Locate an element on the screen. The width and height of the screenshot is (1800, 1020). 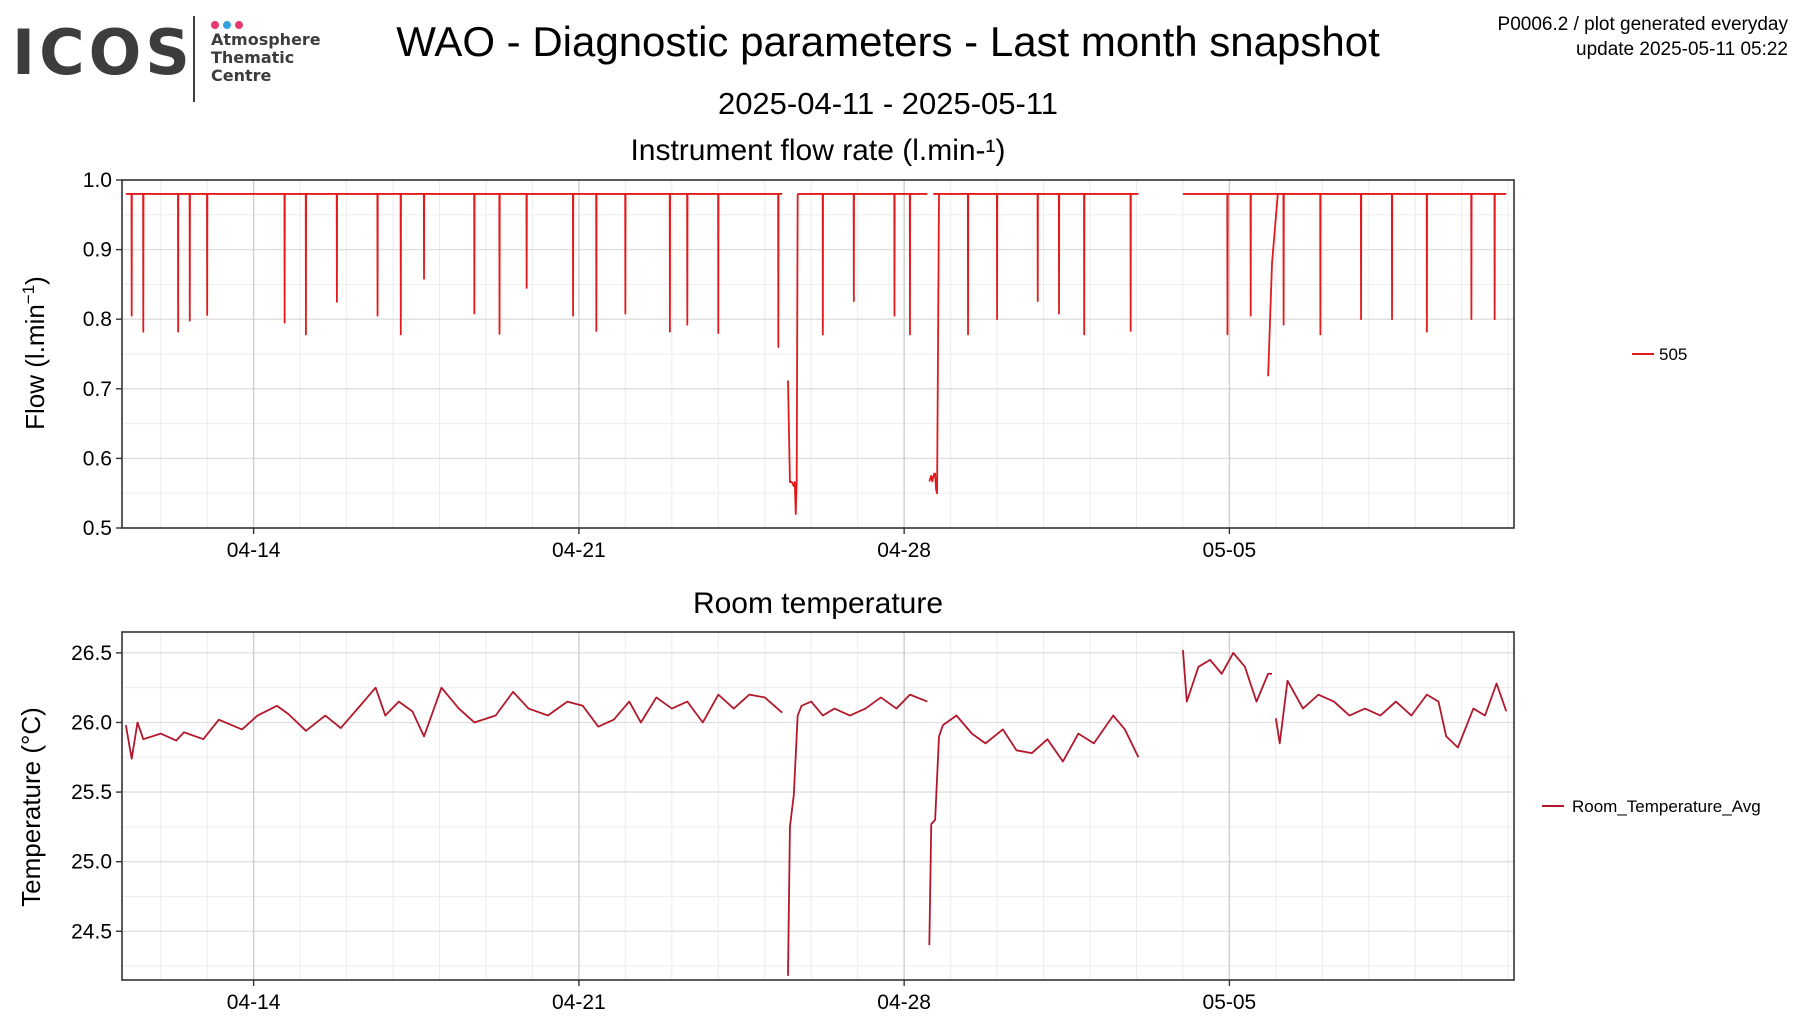
flow-legend: 505 is located at coordinates (1659, 354).